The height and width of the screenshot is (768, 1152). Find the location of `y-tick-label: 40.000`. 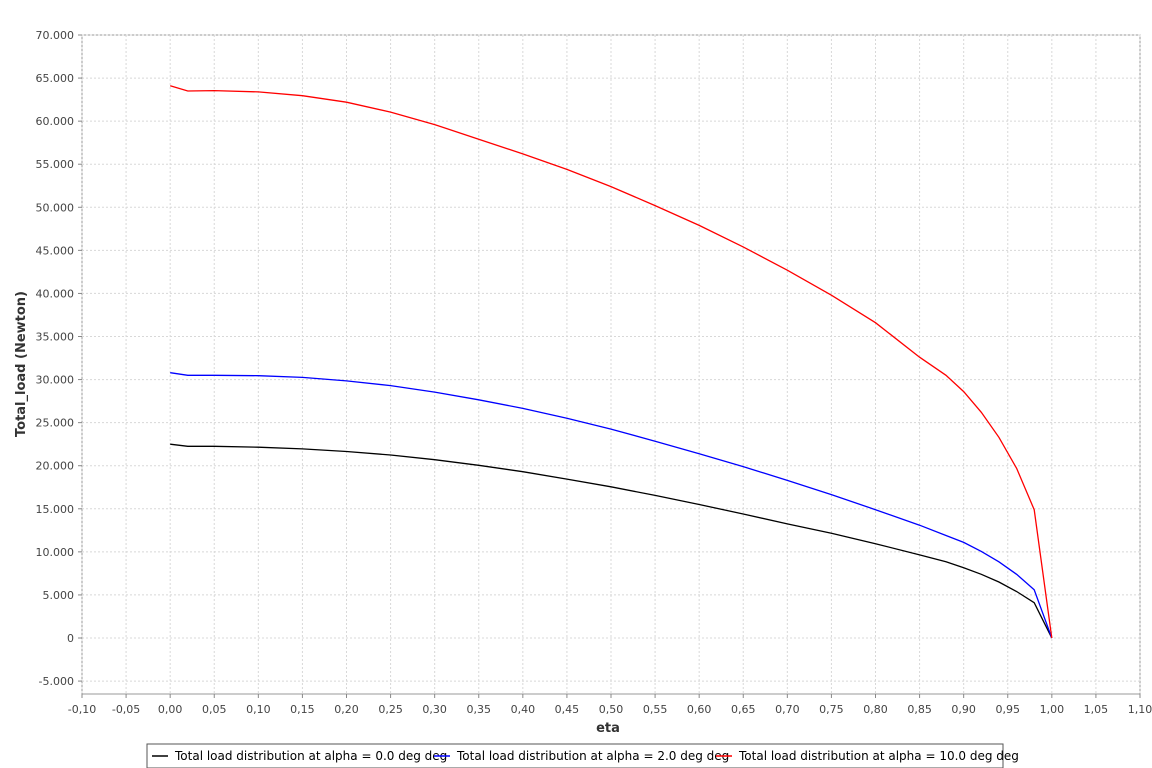

y-tick-label: 40.000 is located at coordinates (55, 293).